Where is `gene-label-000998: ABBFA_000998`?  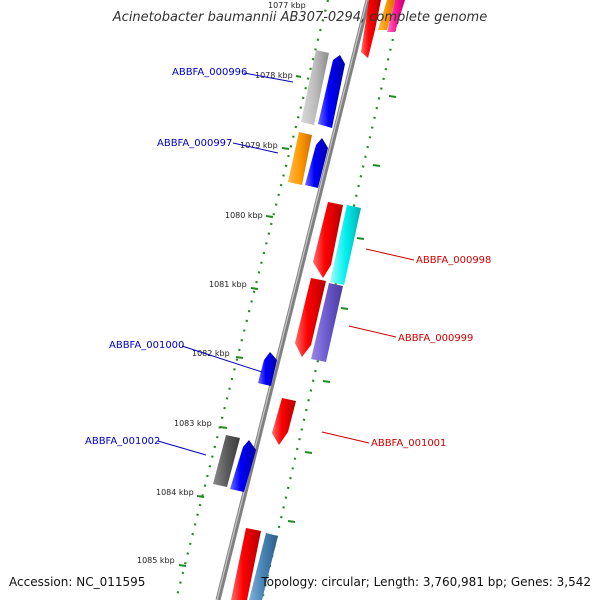 gene-label-000998: ABBFA_000998 is located at coordinates (453, 260).